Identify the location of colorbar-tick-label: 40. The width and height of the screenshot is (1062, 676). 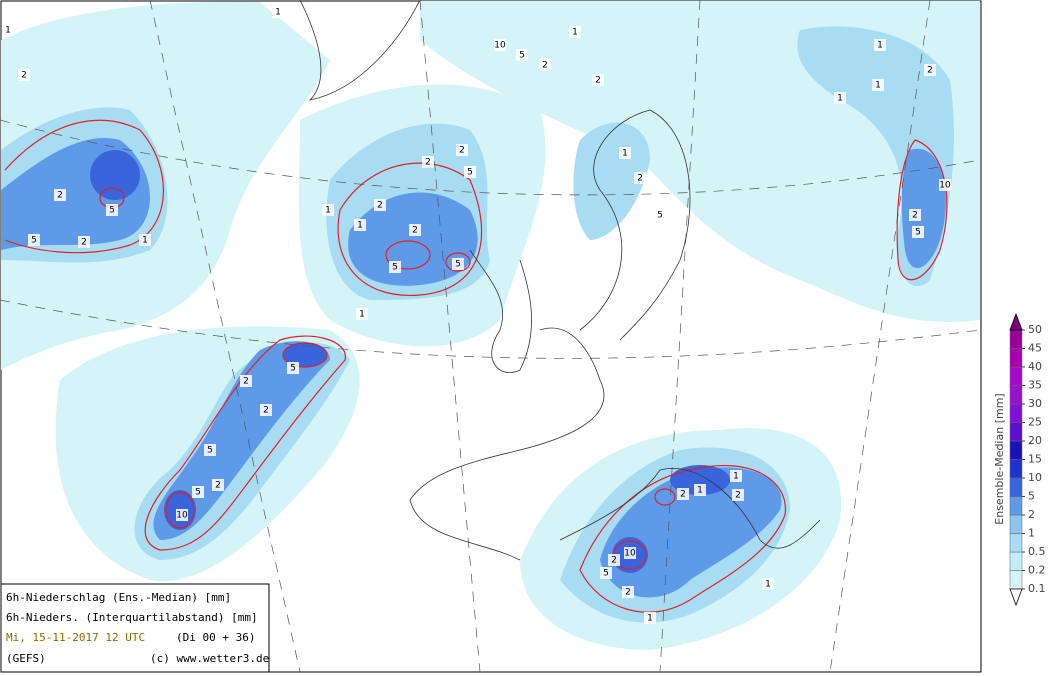
(1035, 366).